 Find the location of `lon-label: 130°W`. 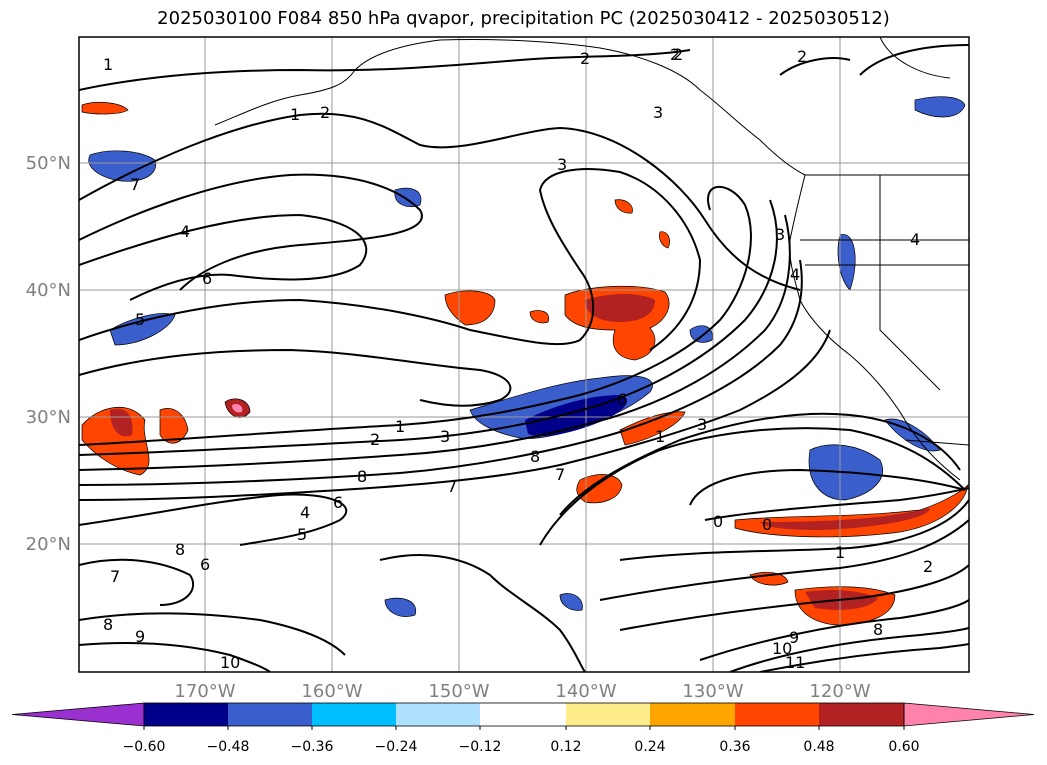

lon-label: 130°W is located at coordinates (712, 691).